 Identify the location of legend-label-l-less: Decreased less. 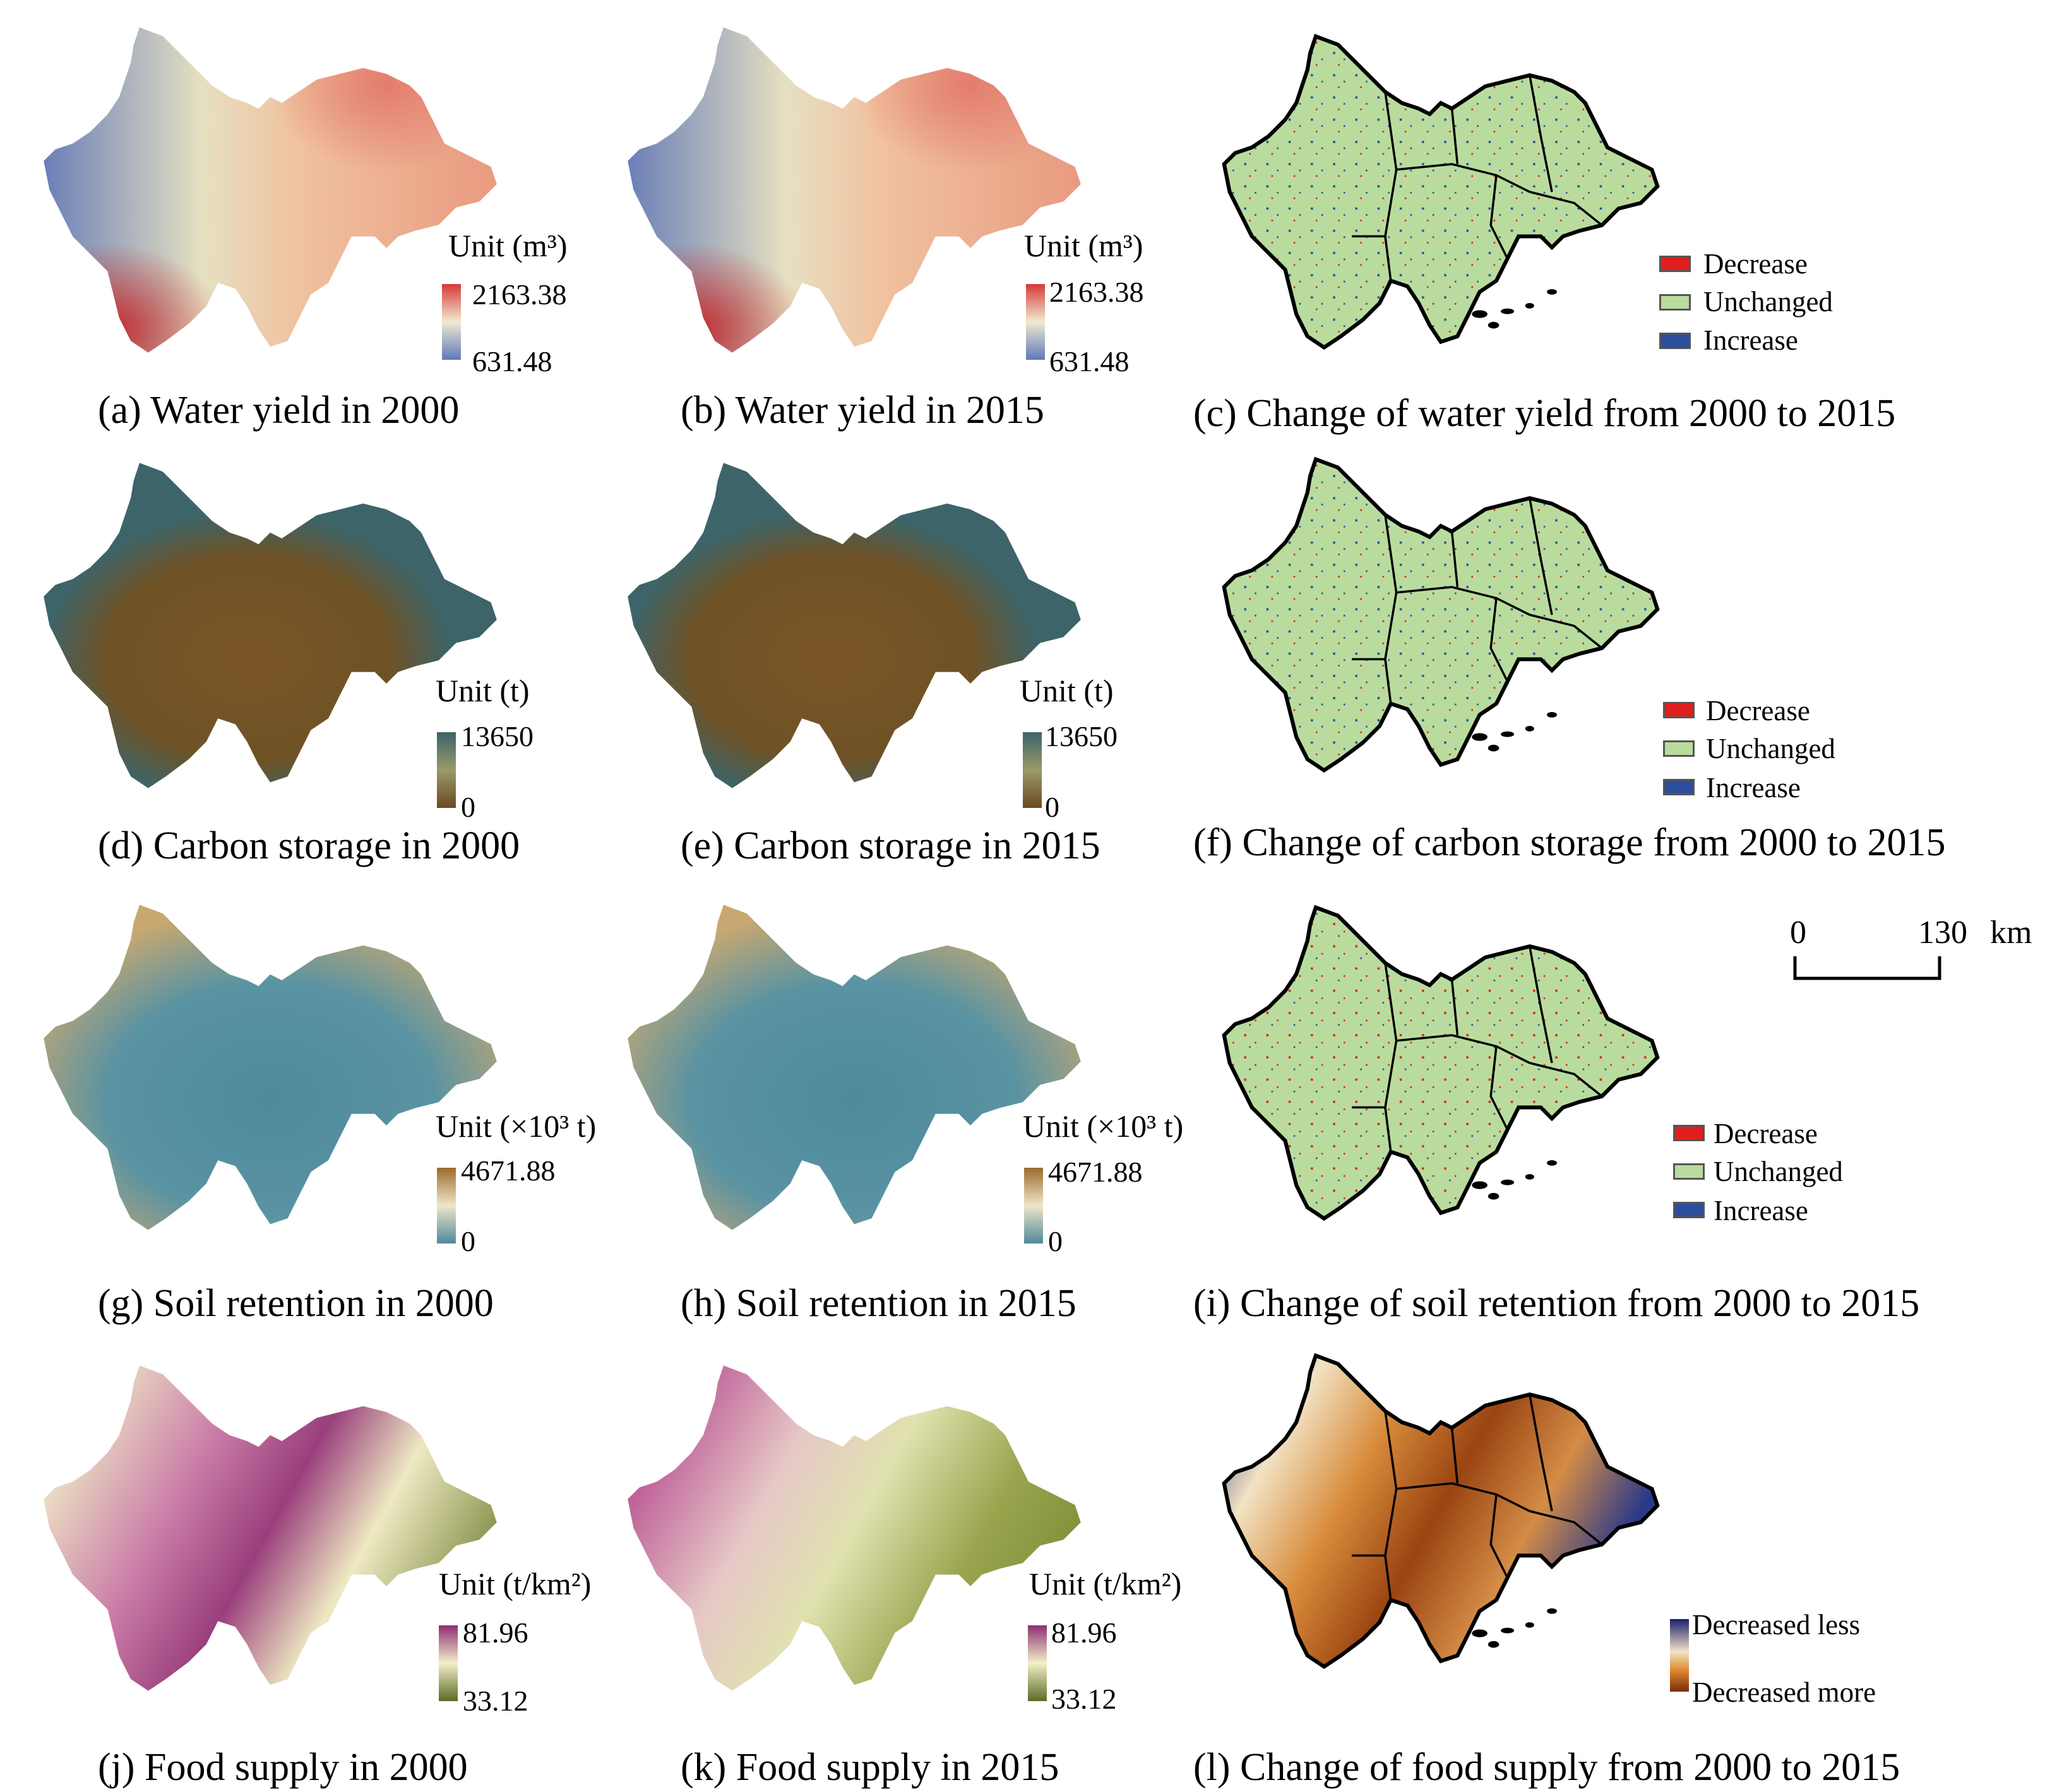
(1776, 1625).